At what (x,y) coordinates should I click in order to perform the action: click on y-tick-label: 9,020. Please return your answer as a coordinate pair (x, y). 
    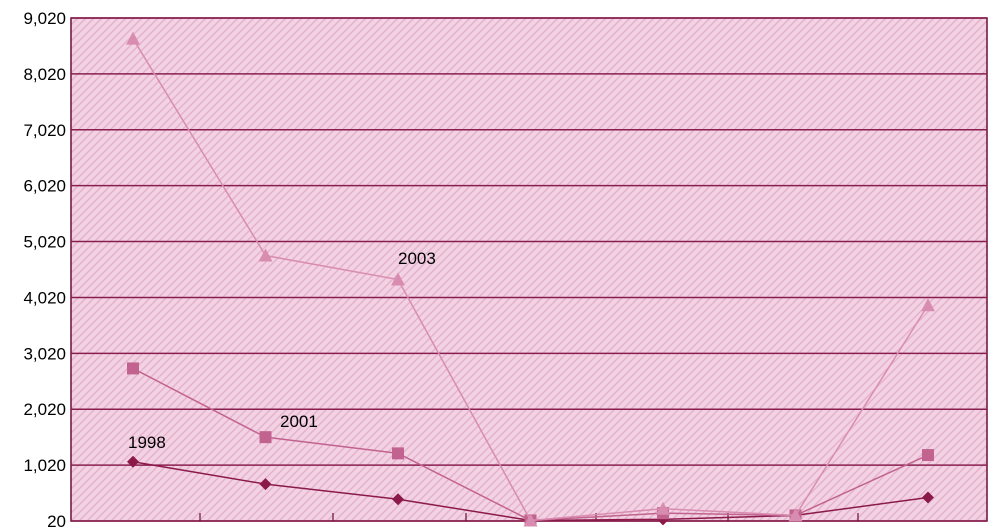
    Looking at the image, I should click on (44, 18).